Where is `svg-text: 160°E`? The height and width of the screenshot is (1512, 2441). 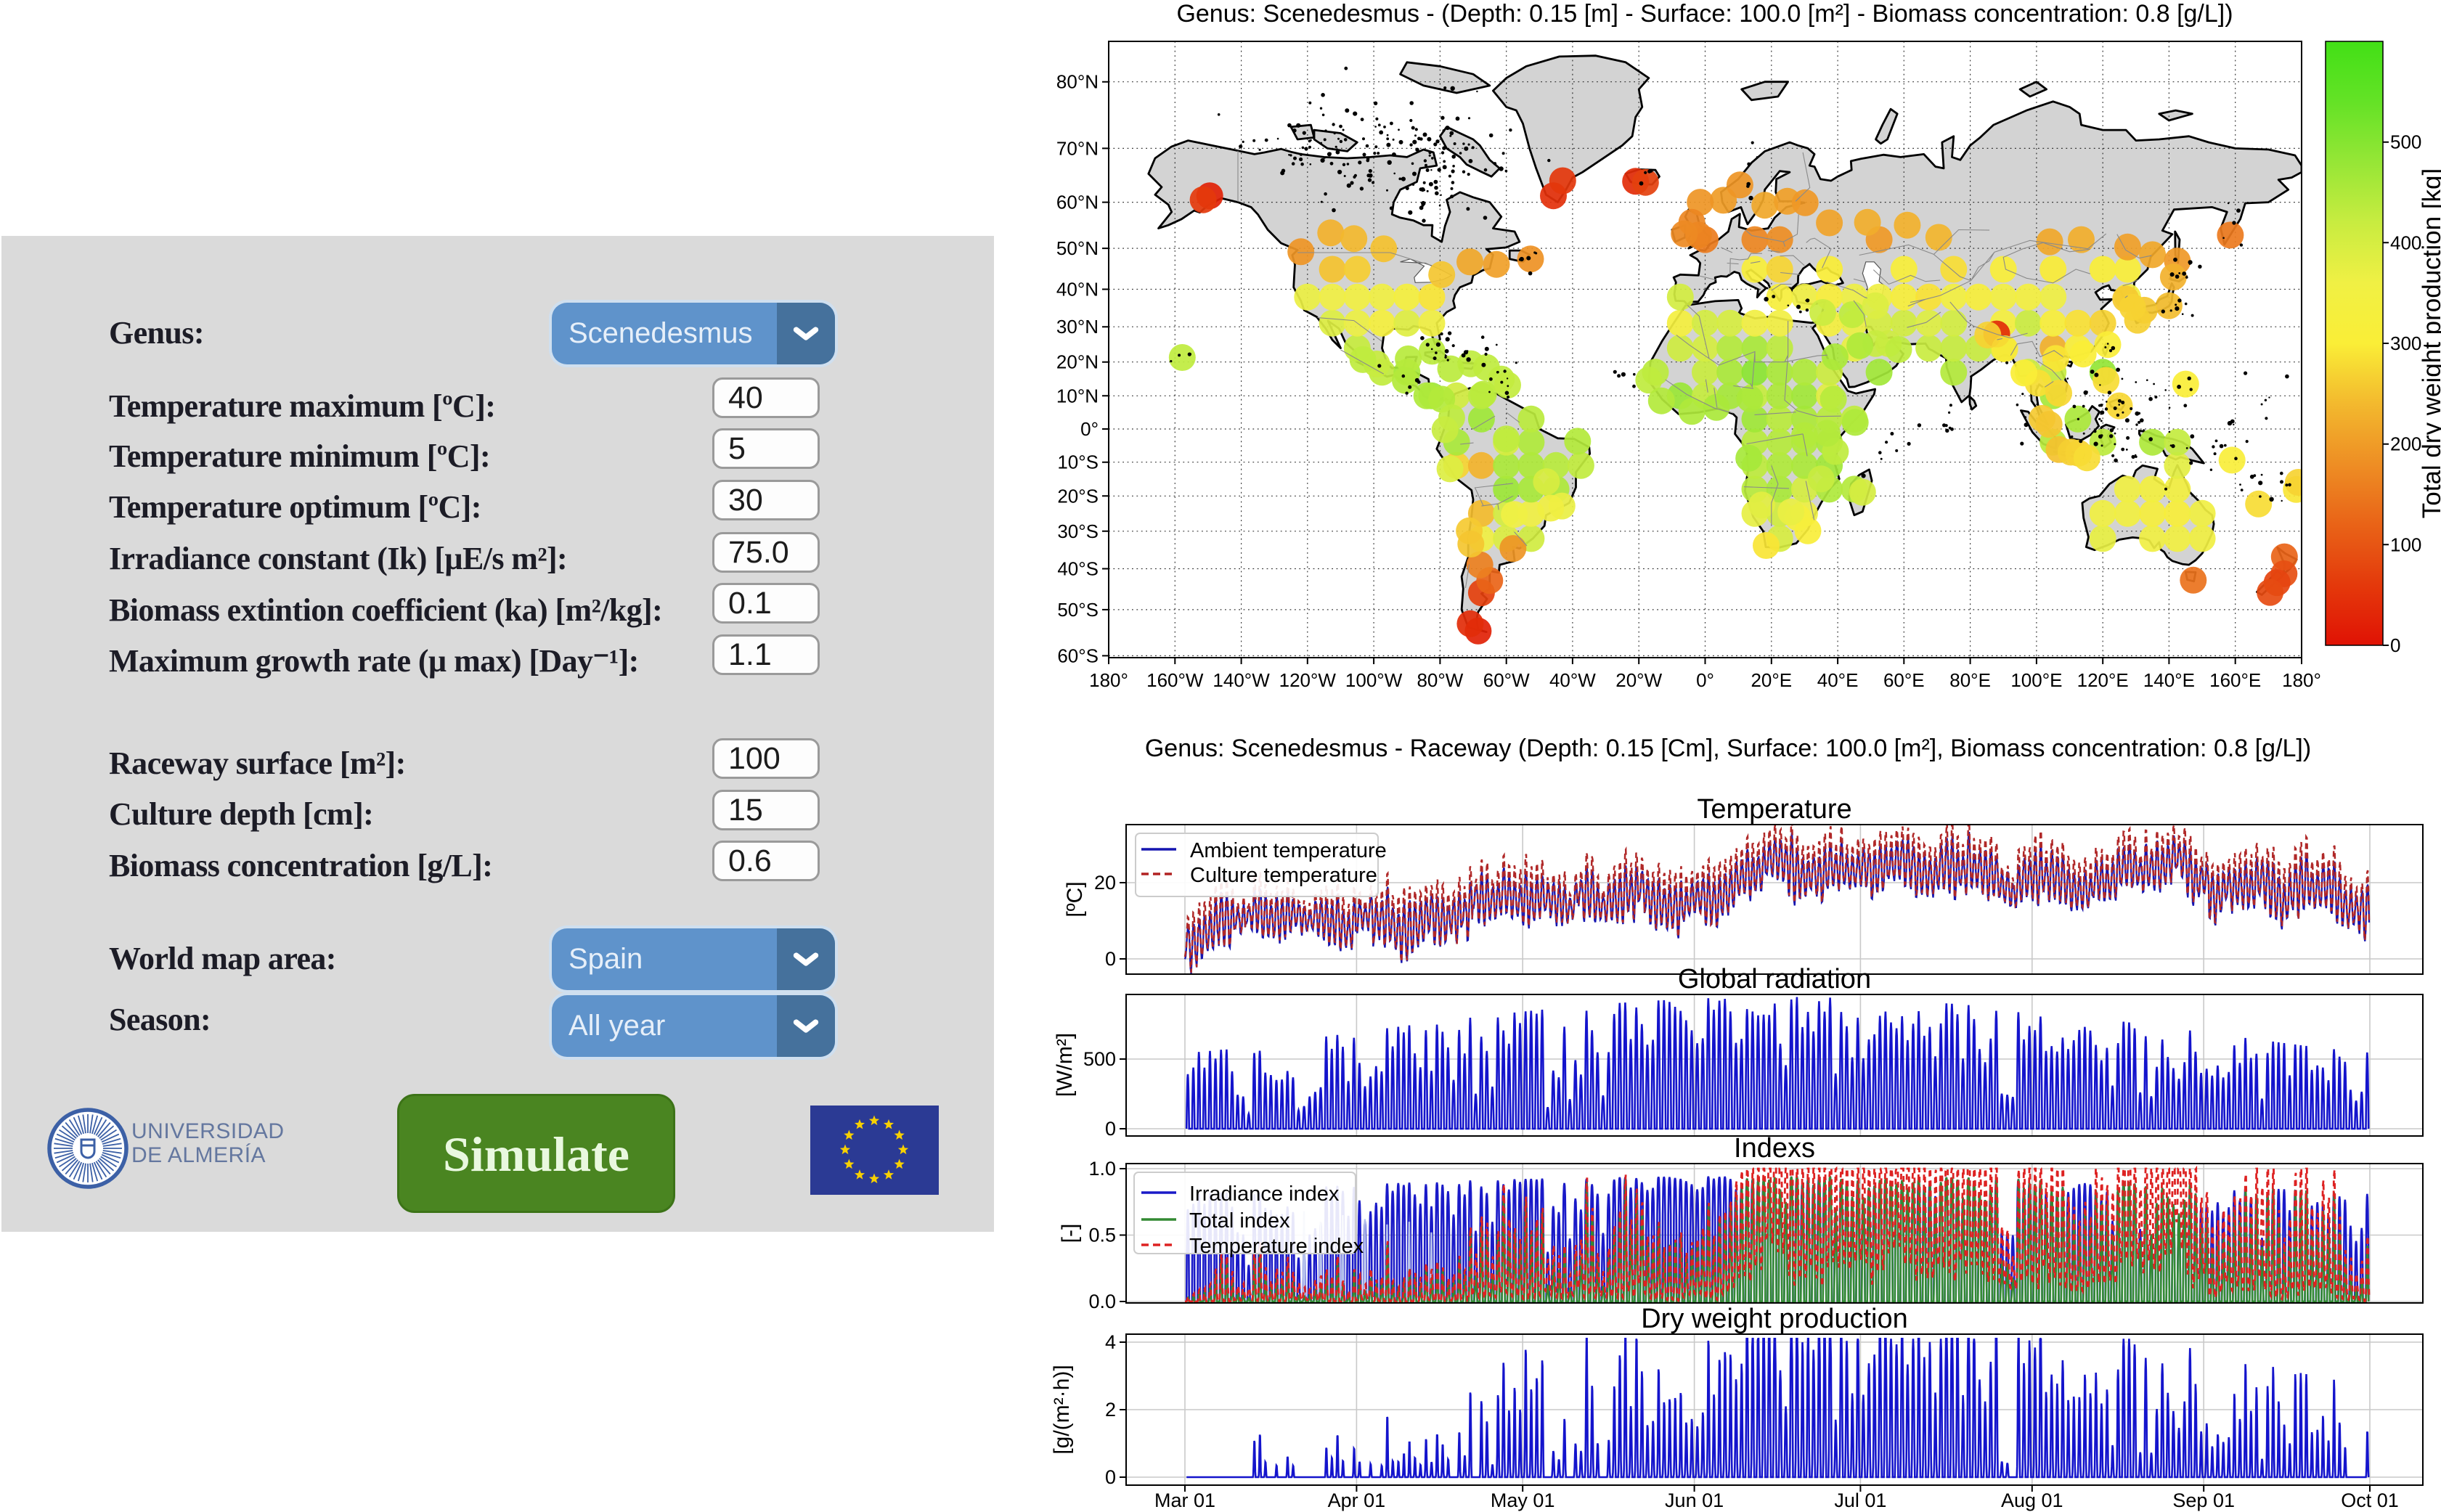 svg-text: 160°E is located at coordinates (2235, 680).